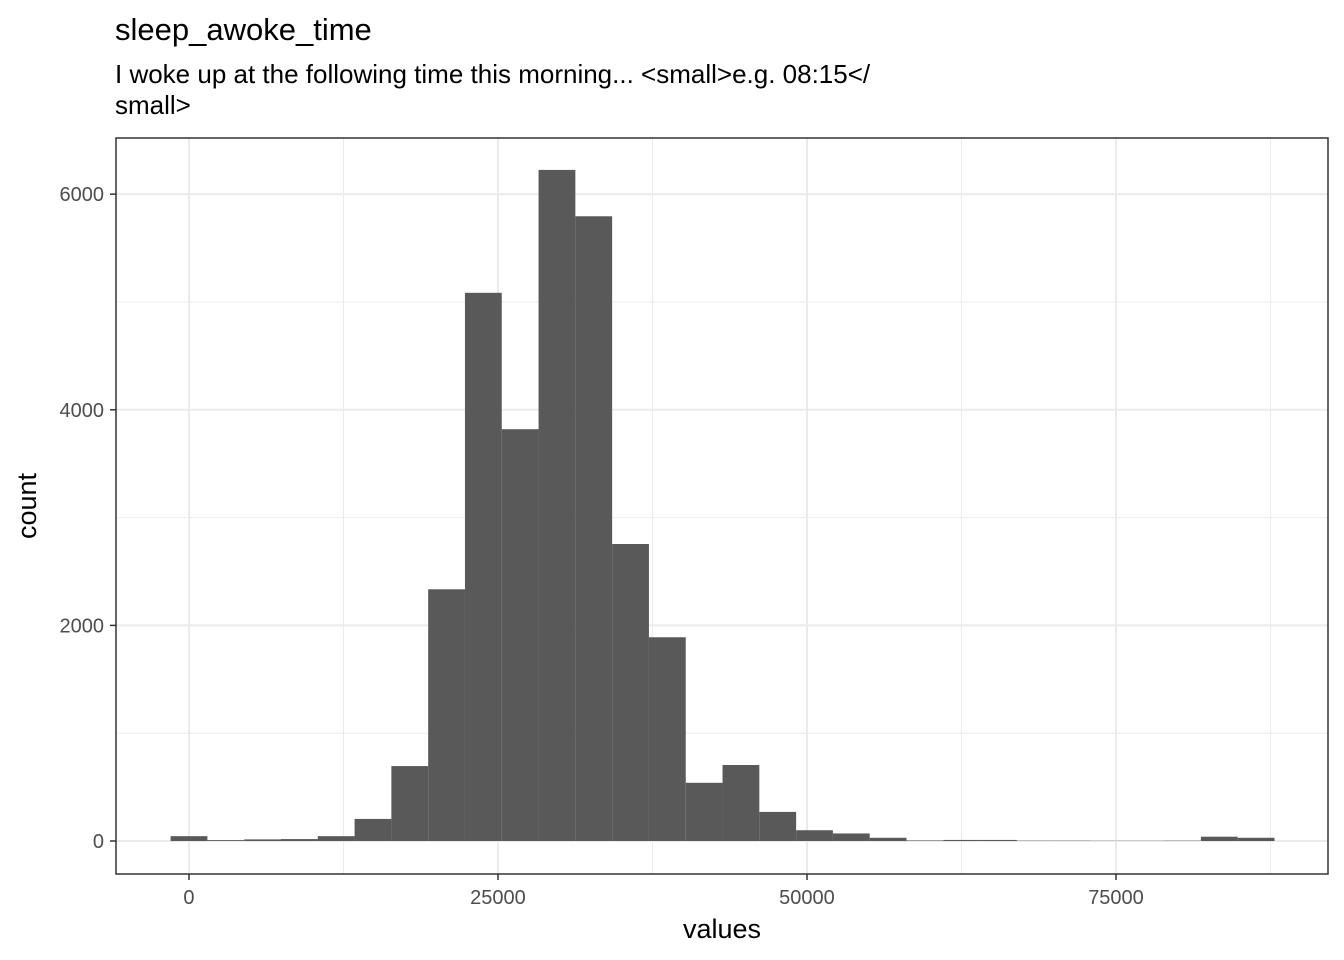  What do you see at coordinates (722, 929) in the screenshot?
I see `x-axis-title: values` at bounding box center [722, 929].